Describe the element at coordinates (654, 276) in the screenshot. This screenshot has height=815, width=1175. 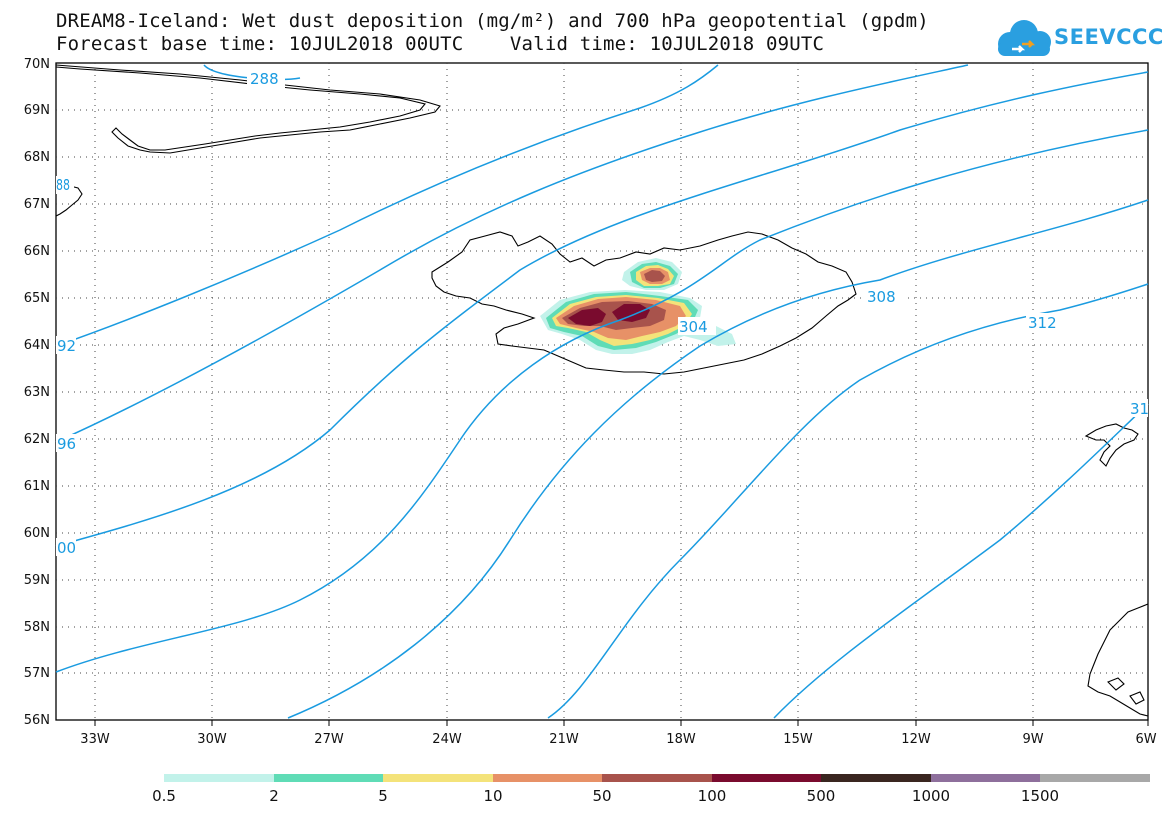
I see `deposition-level-50-north` at that location.